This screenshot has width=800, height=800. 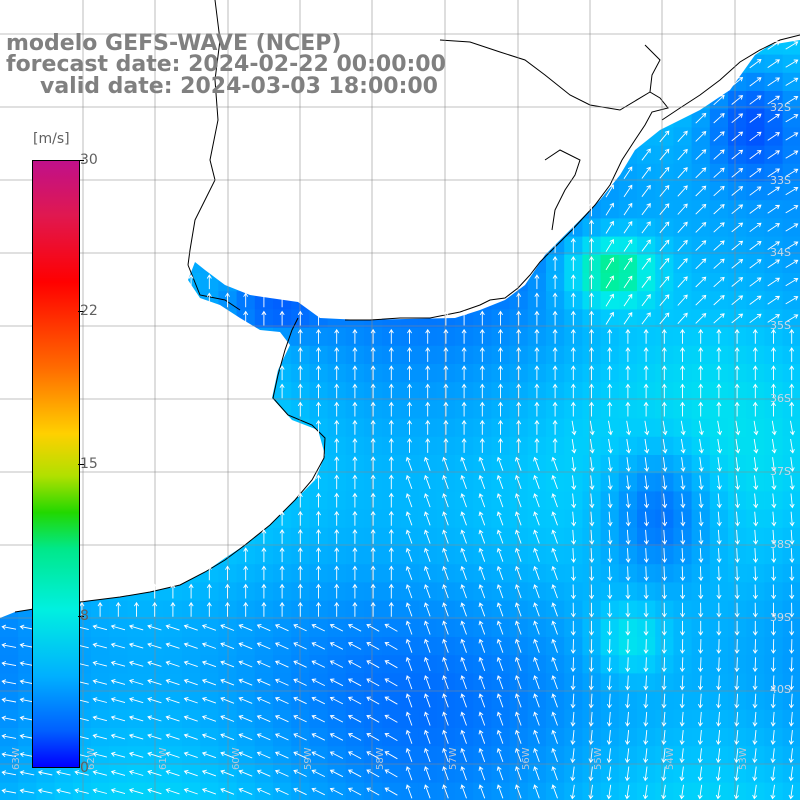 What do you see at coordinates (204, 133) in the screenshot?
I see `border-line` at bounding box center [204, 133].